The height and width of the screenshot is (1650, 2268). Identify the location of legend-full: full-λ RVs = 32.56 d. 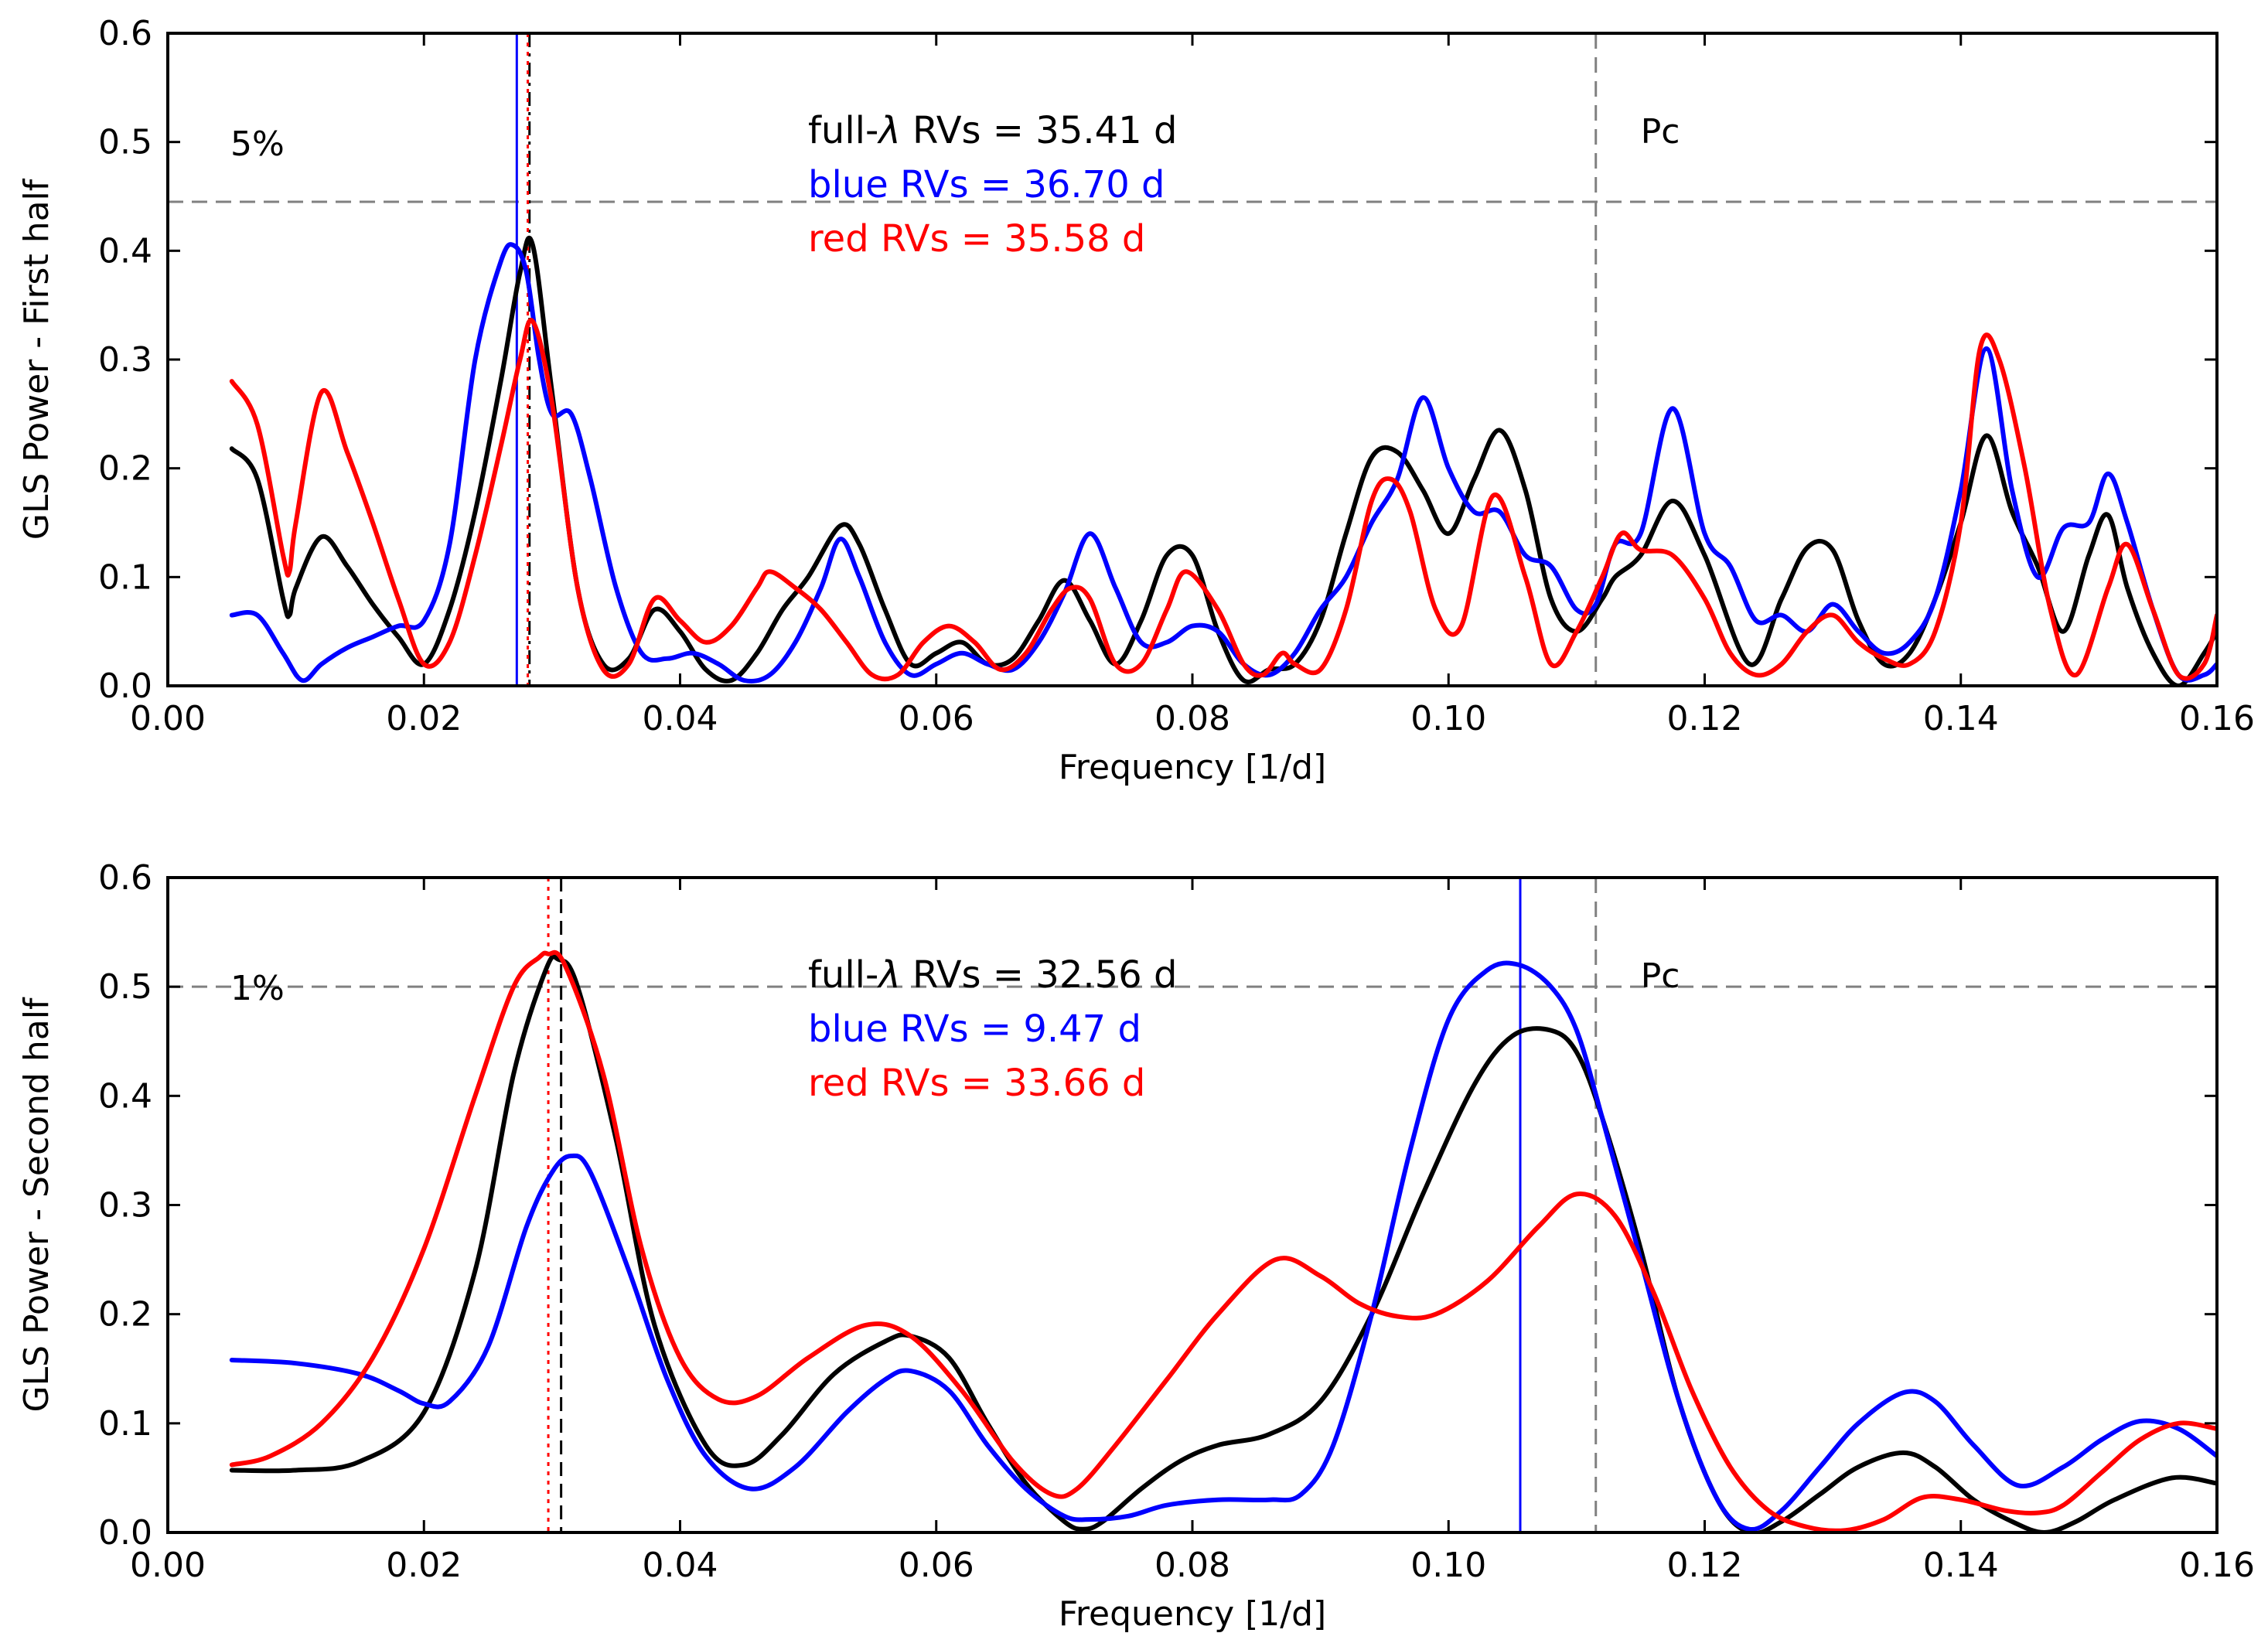
(992, 975).